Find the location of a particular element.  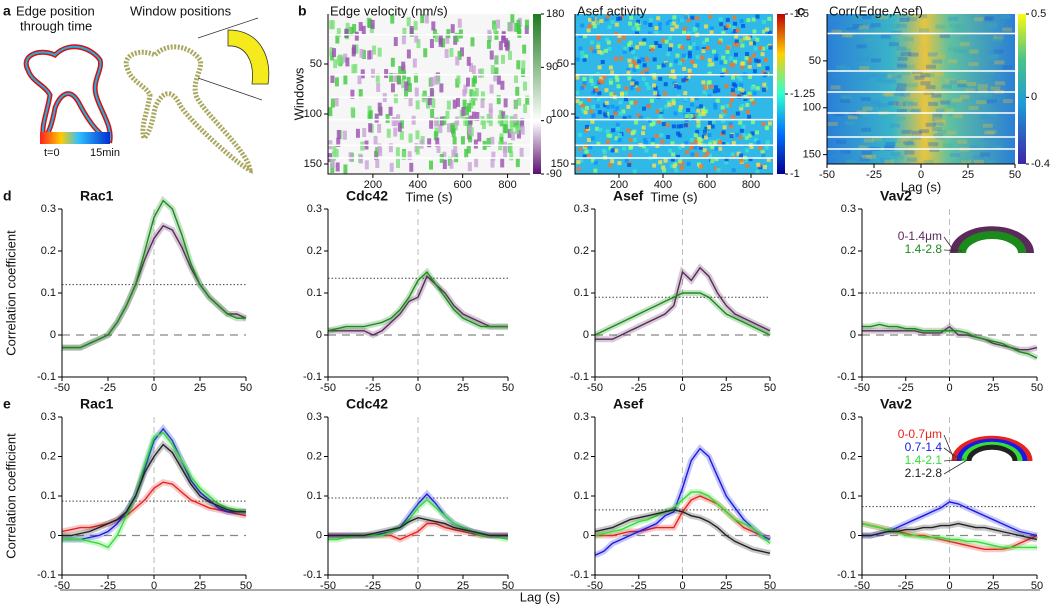

x-tick-label: 50 is located at coordinates (246, 586).